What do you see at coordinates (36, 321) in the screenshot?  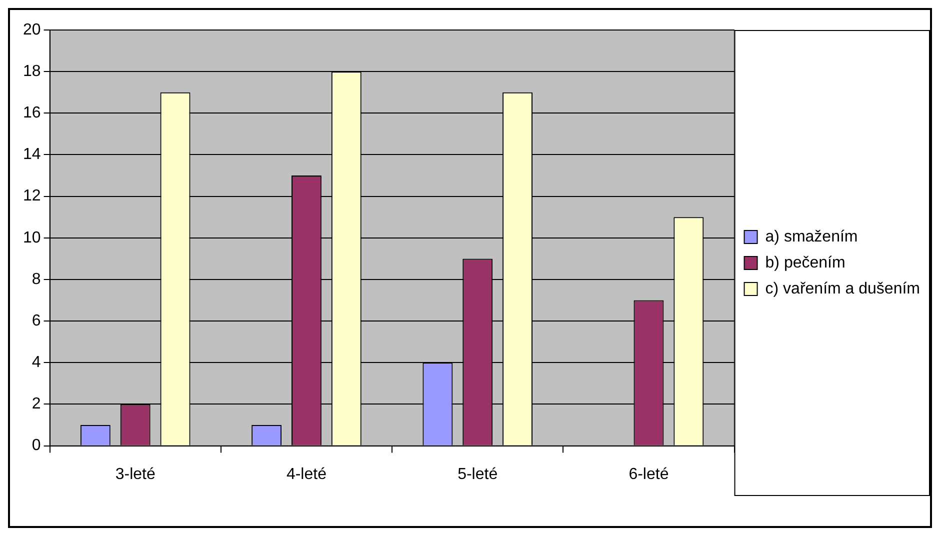 I see `y-tick-label: 6` at bounding box center [36, 321].